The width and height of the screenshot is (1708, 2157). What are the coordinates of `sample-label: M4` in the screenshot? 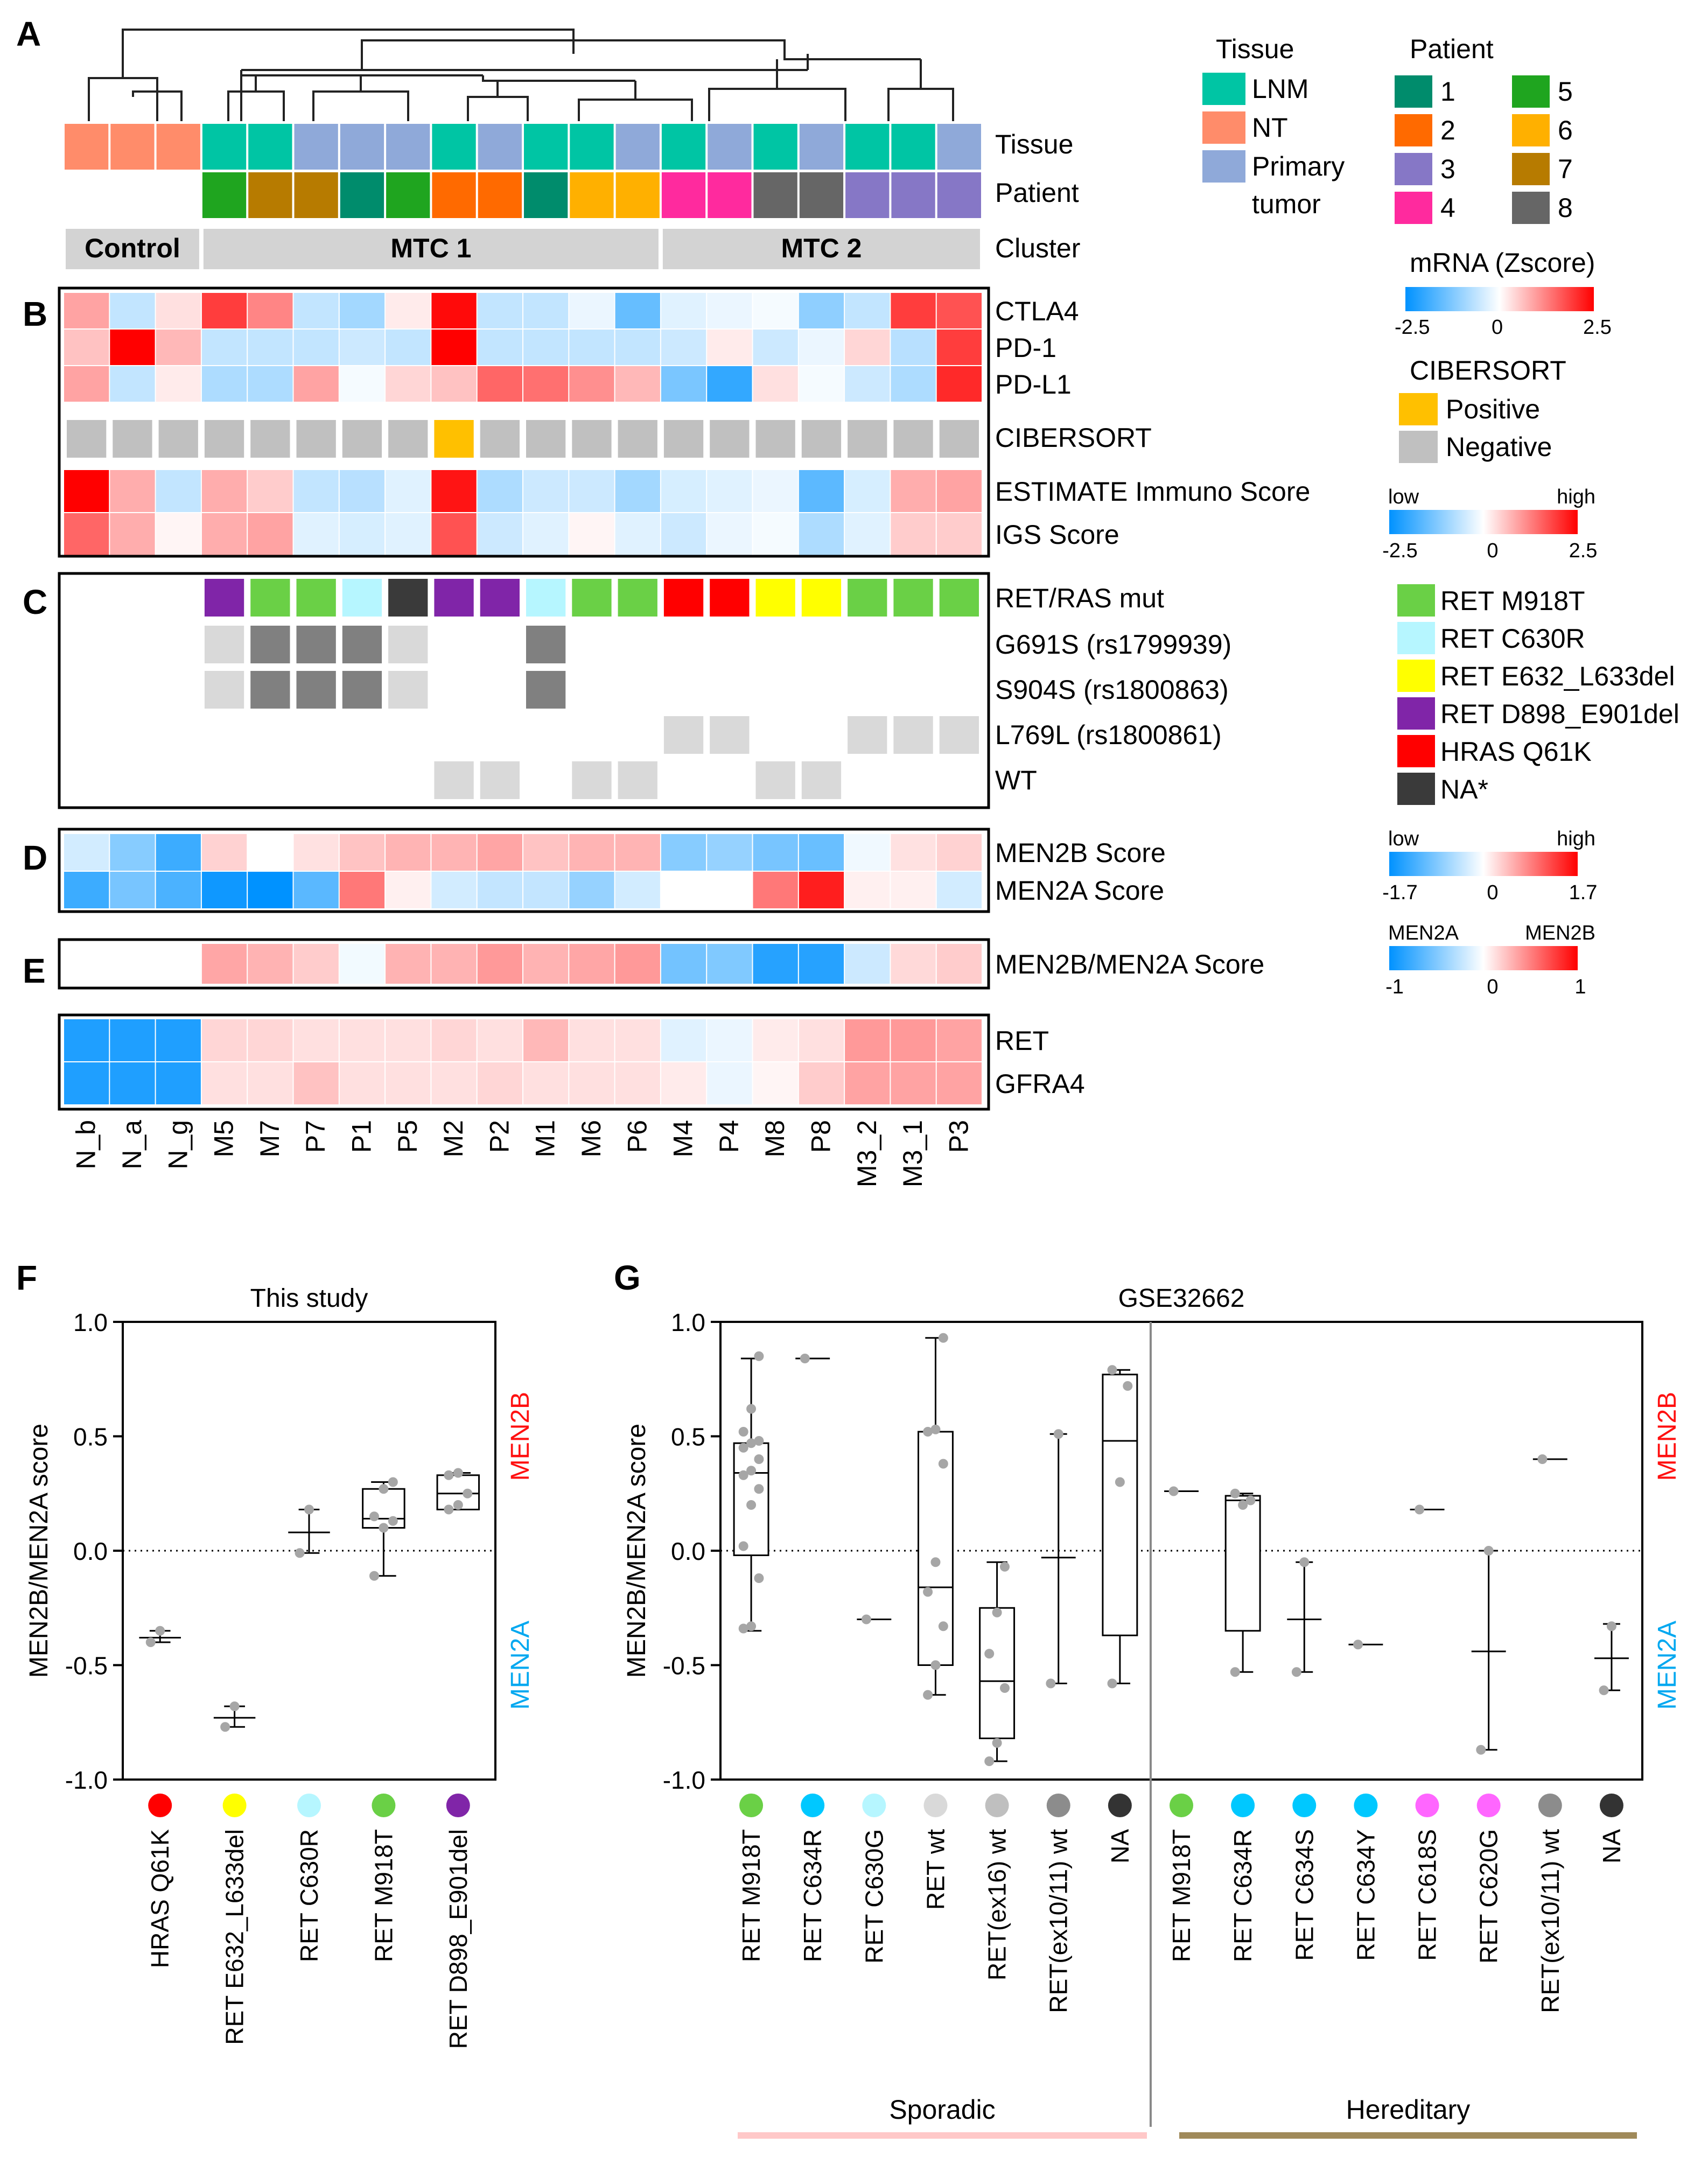 It's located at (683, 1138).